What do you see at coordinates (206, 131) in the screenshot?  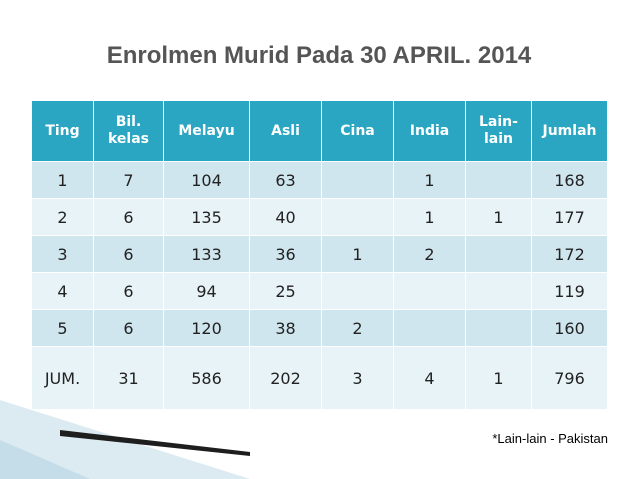 I see `column-header: Melayu` at bounding box center [206, 131].